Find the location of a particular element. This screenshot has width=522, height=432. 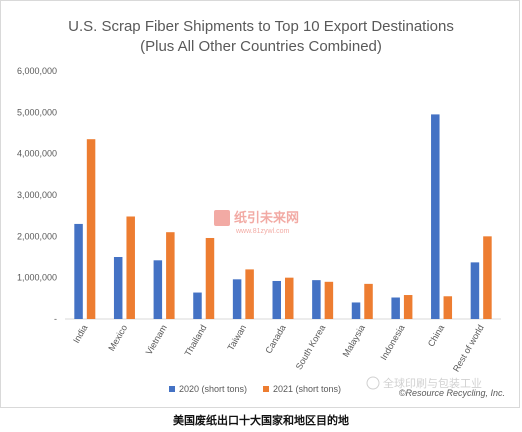

category-label: India is located at coordinates (80, 334).